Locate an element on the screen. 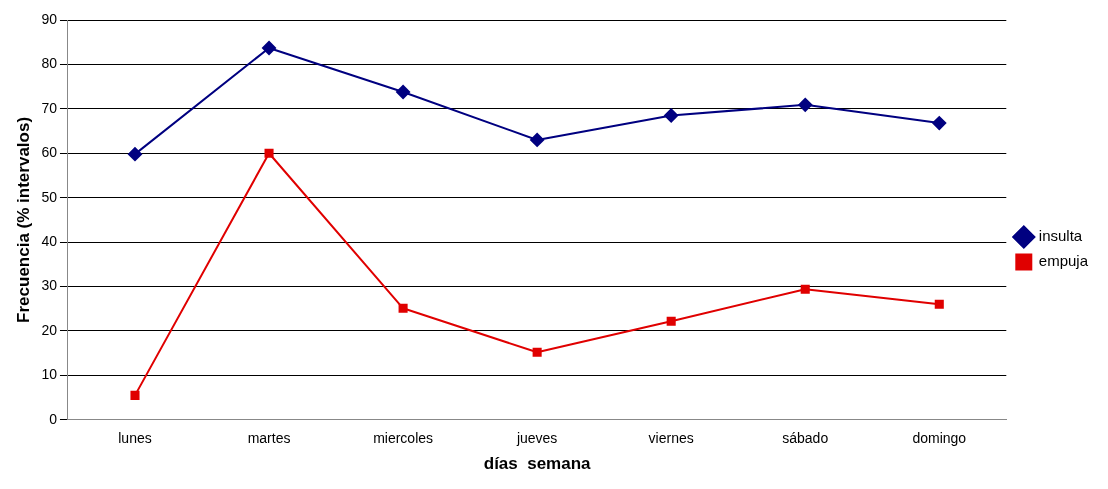 Image resolution: width=1108 pixels, height=489 pixels. legend-label: insulta is located at coordinates (1060, 236).